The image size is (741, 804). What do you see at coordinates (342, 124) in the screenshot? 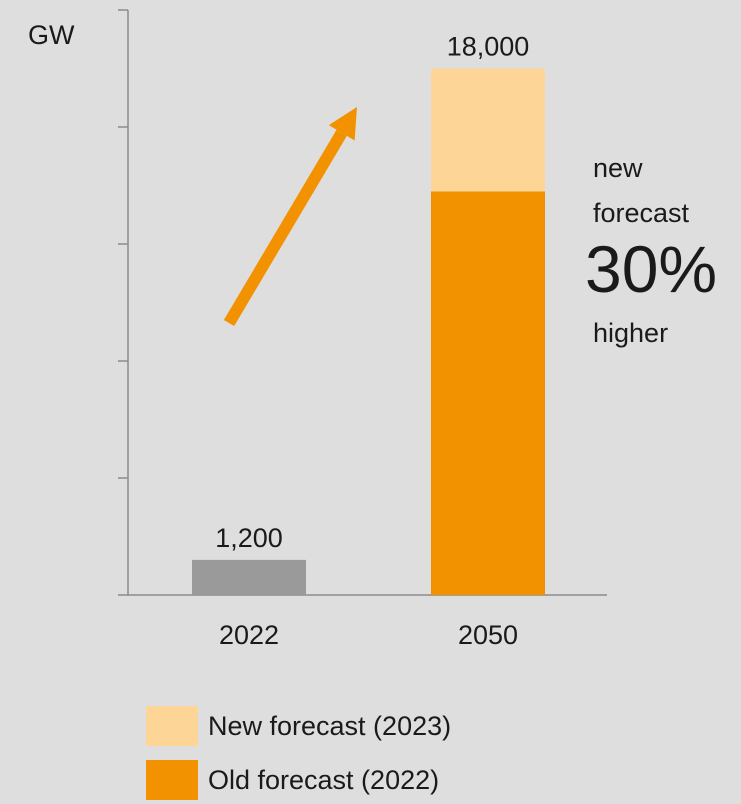
I see `growth-arrow-head` at bounding box center [342, 124].